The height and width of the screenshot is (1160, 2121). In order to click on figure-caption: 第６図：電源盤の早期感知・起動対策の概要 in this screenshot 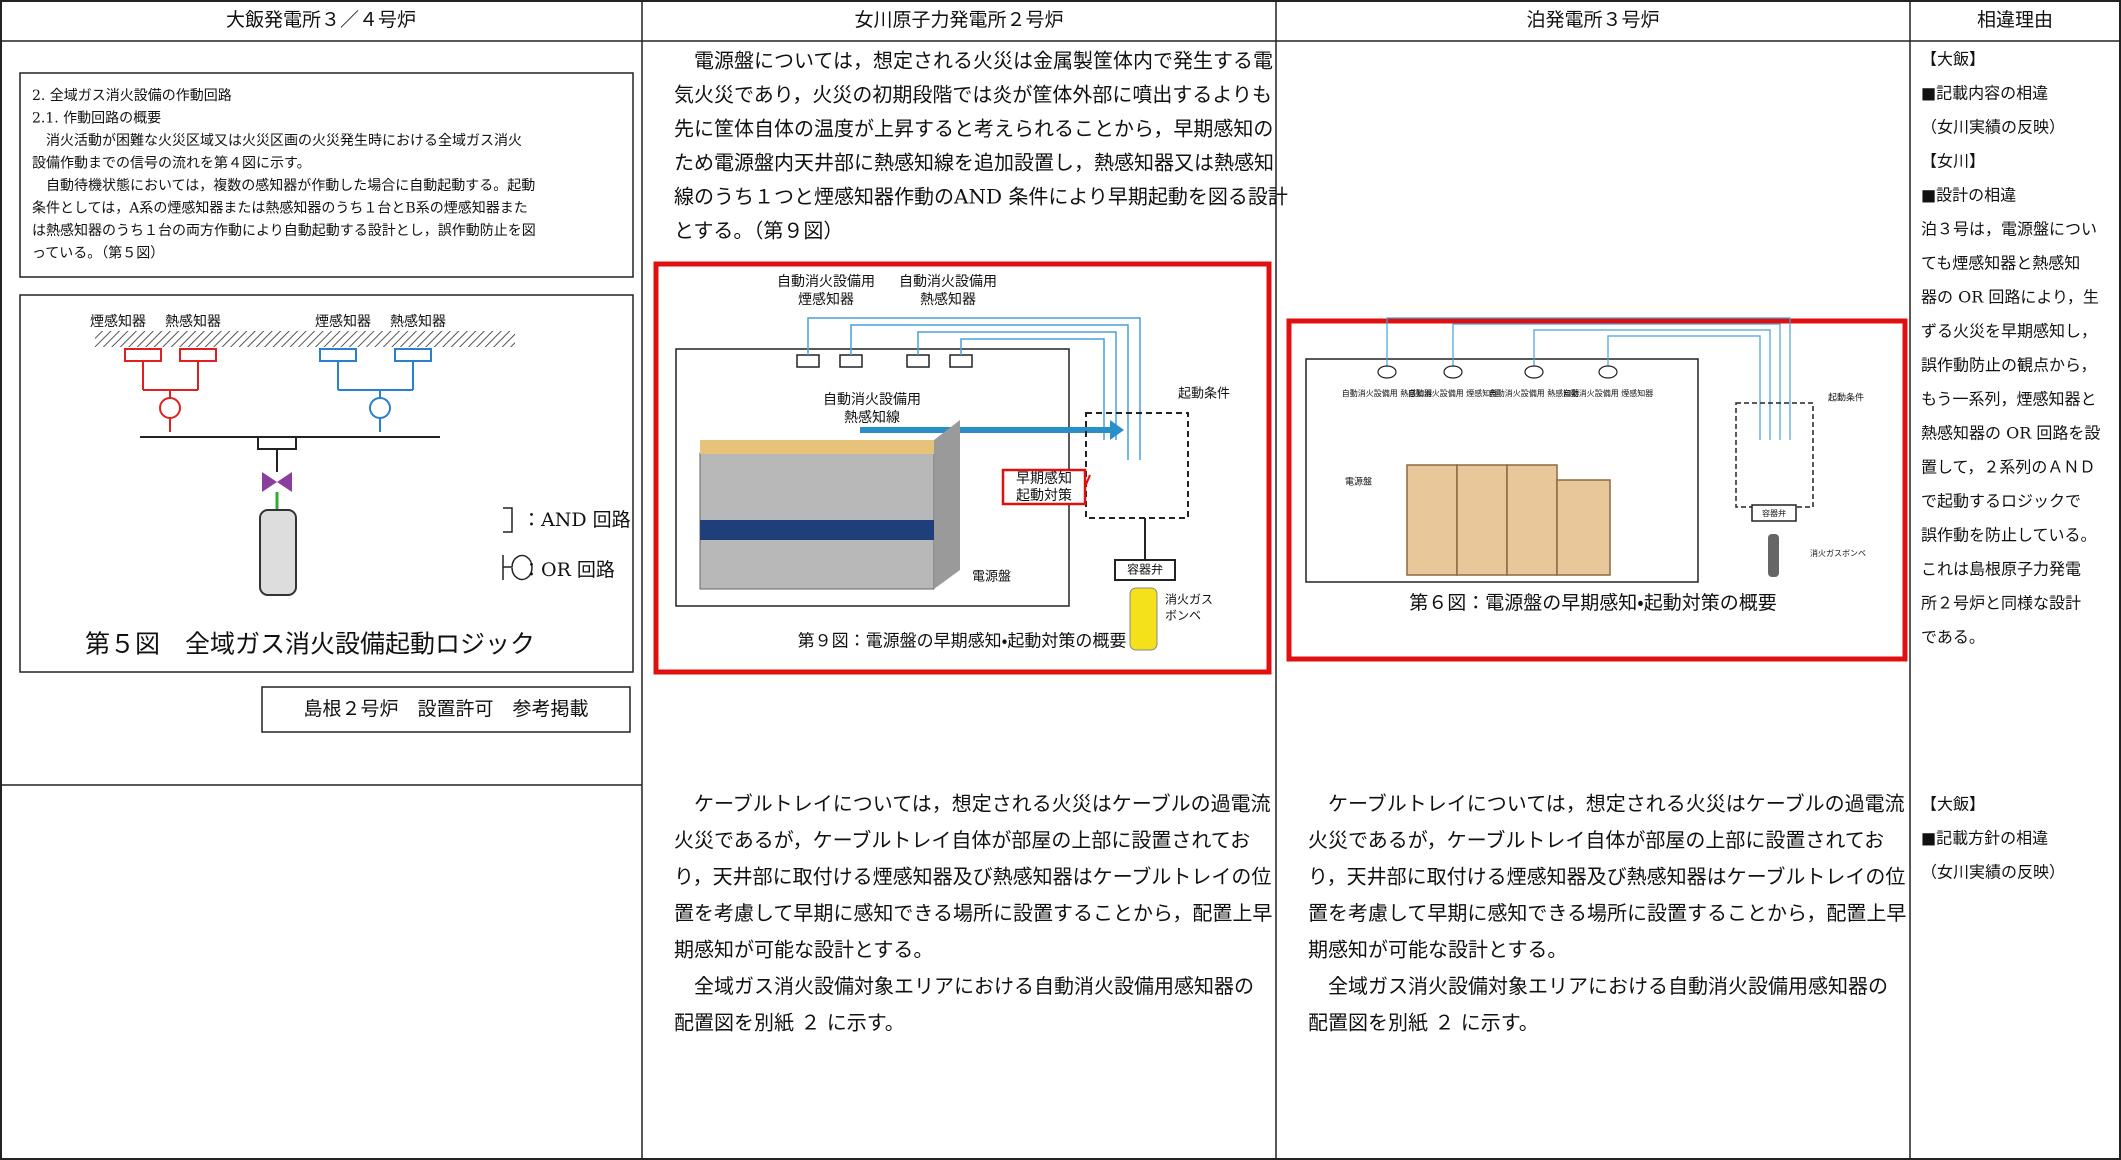, I will do `click(1592, 603)`.